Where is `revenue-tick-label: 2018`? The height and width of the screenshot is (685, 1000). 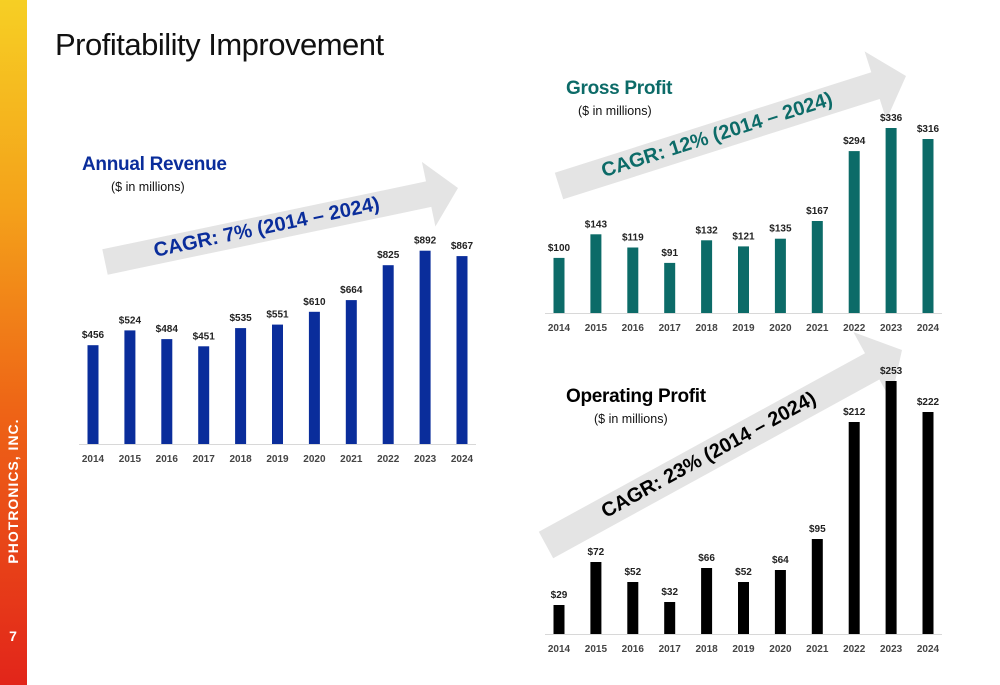 revenue-tick-label: 2018 is located at coordinates (240, 459).